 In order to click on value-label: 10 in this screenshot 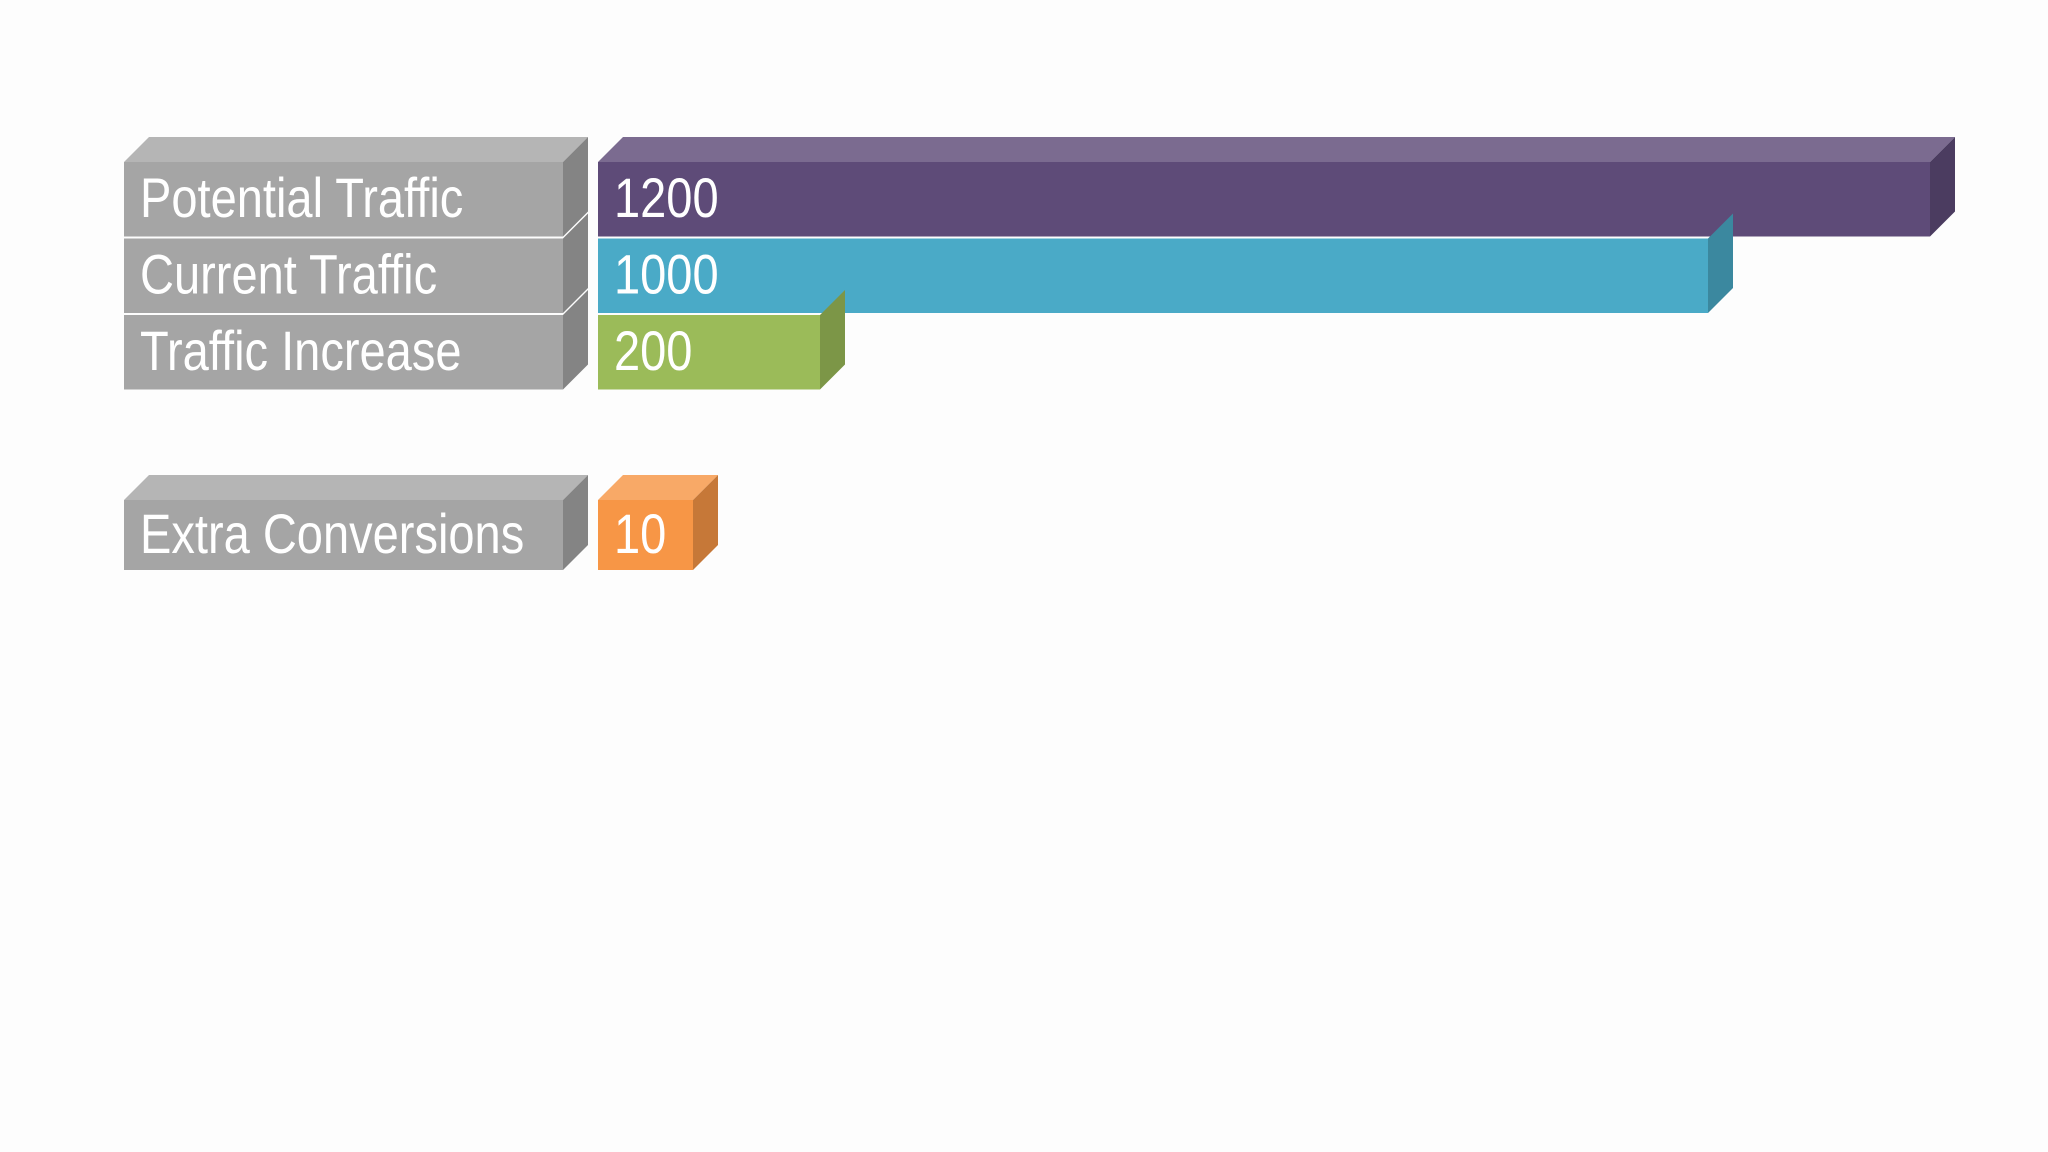, I will do `click(640, 533)`.